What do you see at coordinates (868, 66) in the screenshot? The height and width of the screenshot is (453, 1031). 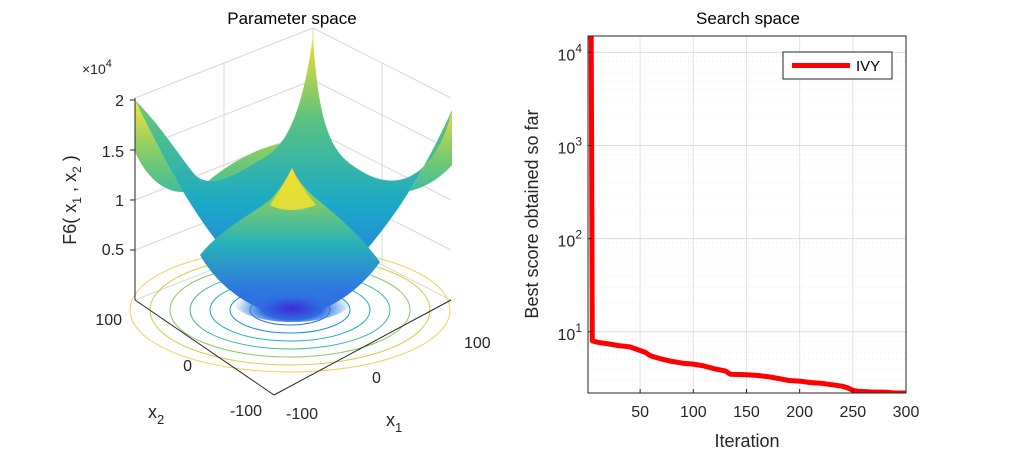 I see `legend-label: IVY` at bounding box center [868, 66].